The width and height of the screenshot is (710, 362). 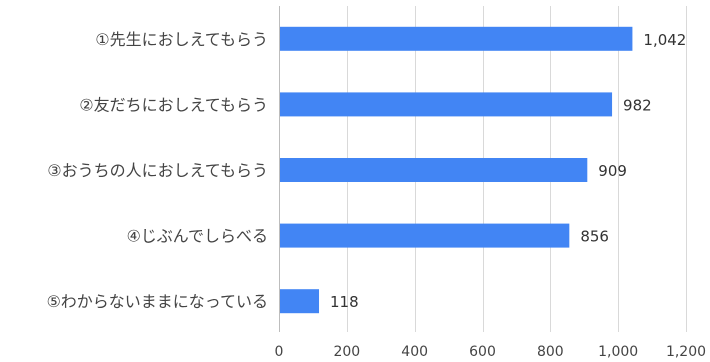 What do you see at coordinates (664, 40) in the screenshot?
I see `data-label: 1,042` at bounding box center [664, 40].